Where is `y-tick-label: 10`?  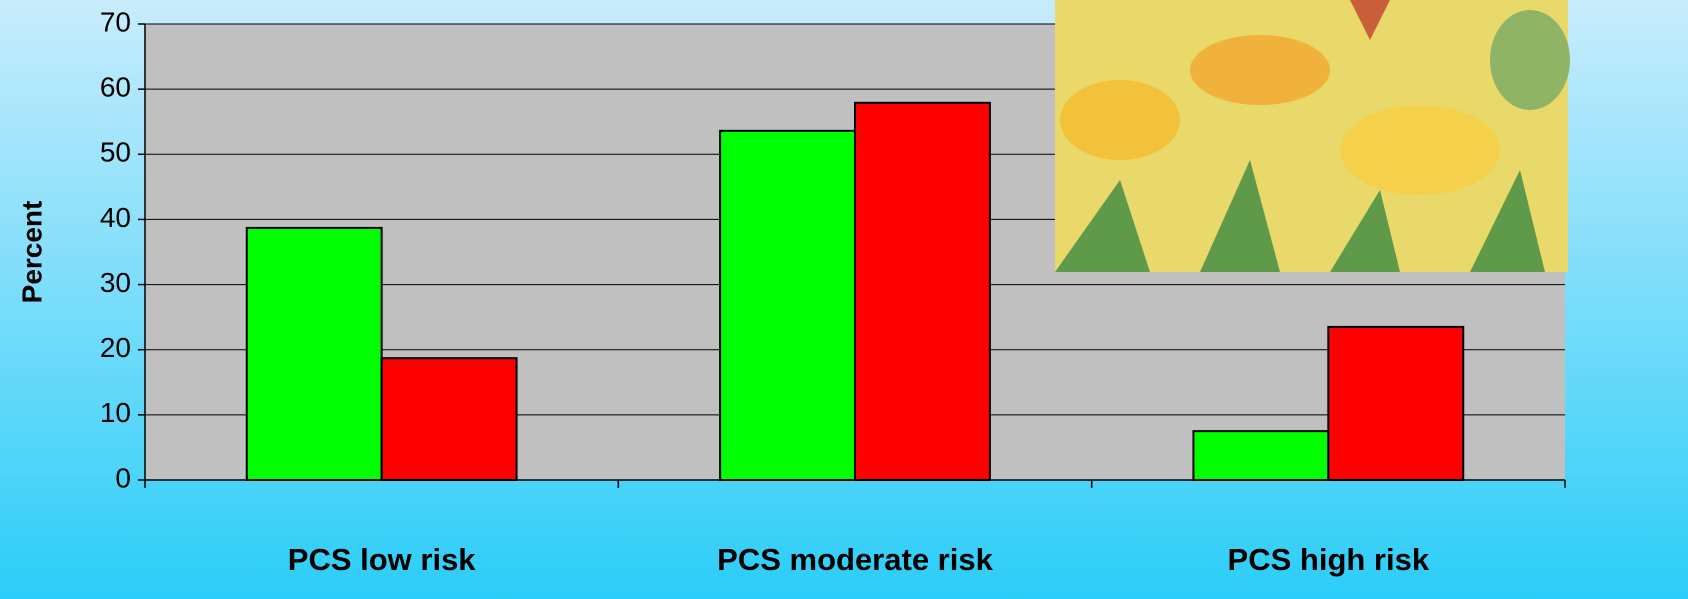
y-tick-label: 10 is located at coordinates (115, 412).